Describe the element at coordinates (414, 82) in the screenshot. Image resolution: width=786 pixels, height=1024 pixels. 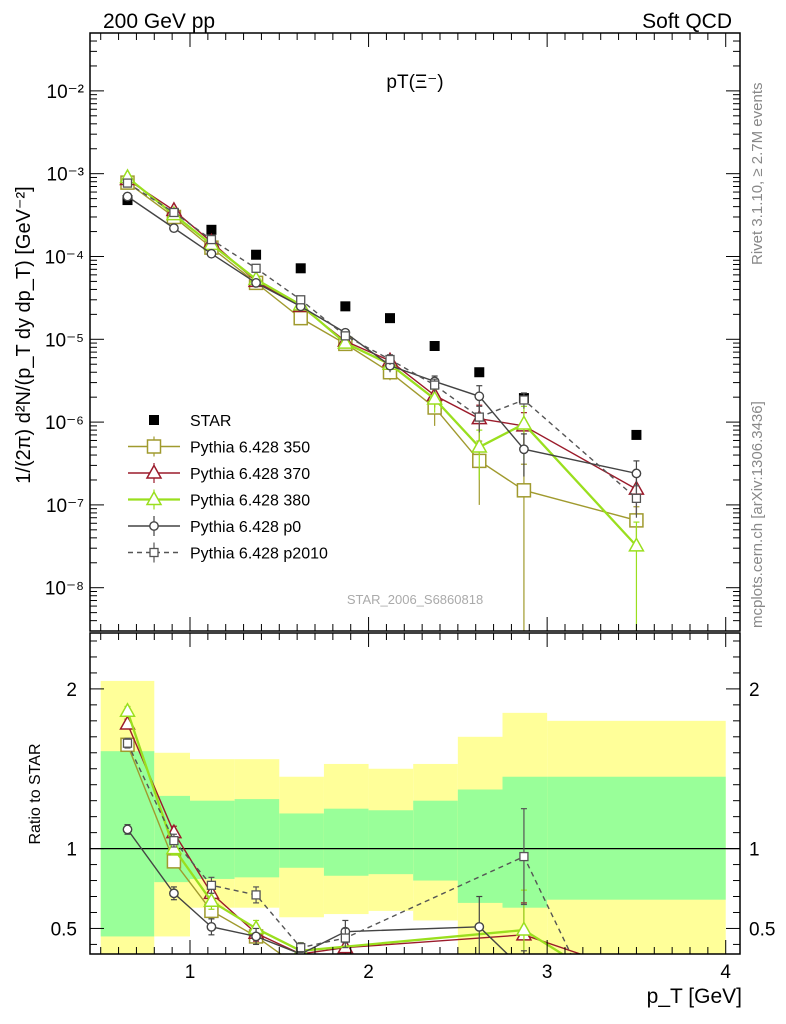
I see `plot-title: pT(Ξ⁻)` at that location.